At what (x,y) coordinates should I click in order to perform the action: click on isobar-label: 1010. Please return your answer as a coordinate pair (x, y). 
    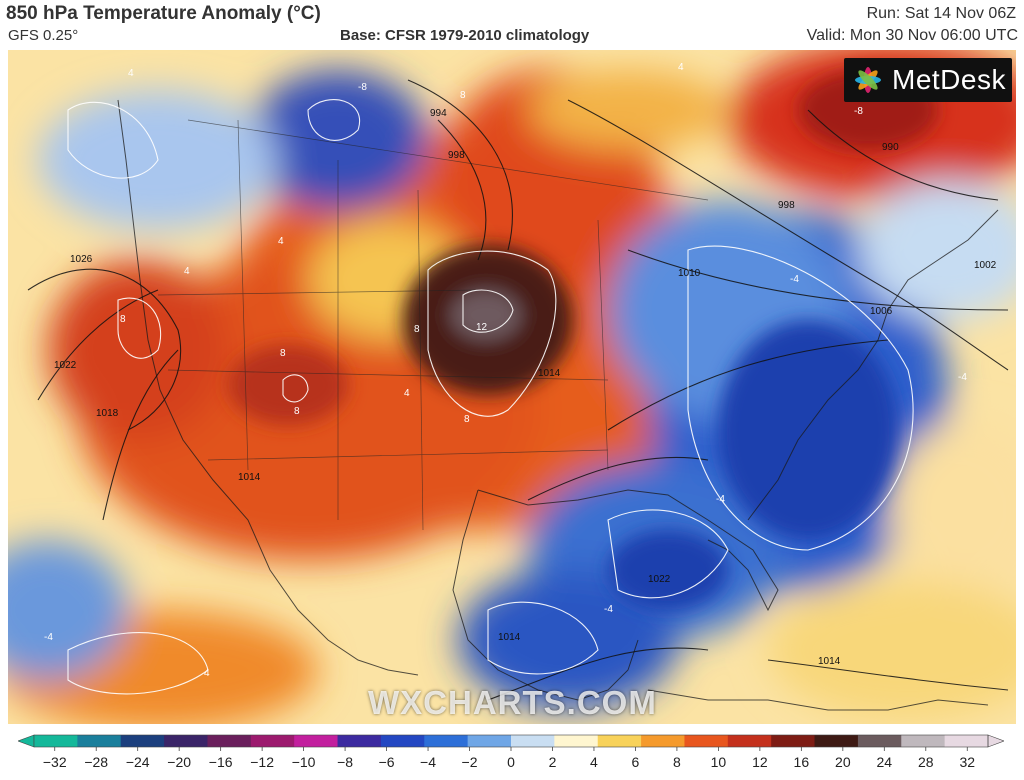
    Looking at the image, I should click on (689, 273).